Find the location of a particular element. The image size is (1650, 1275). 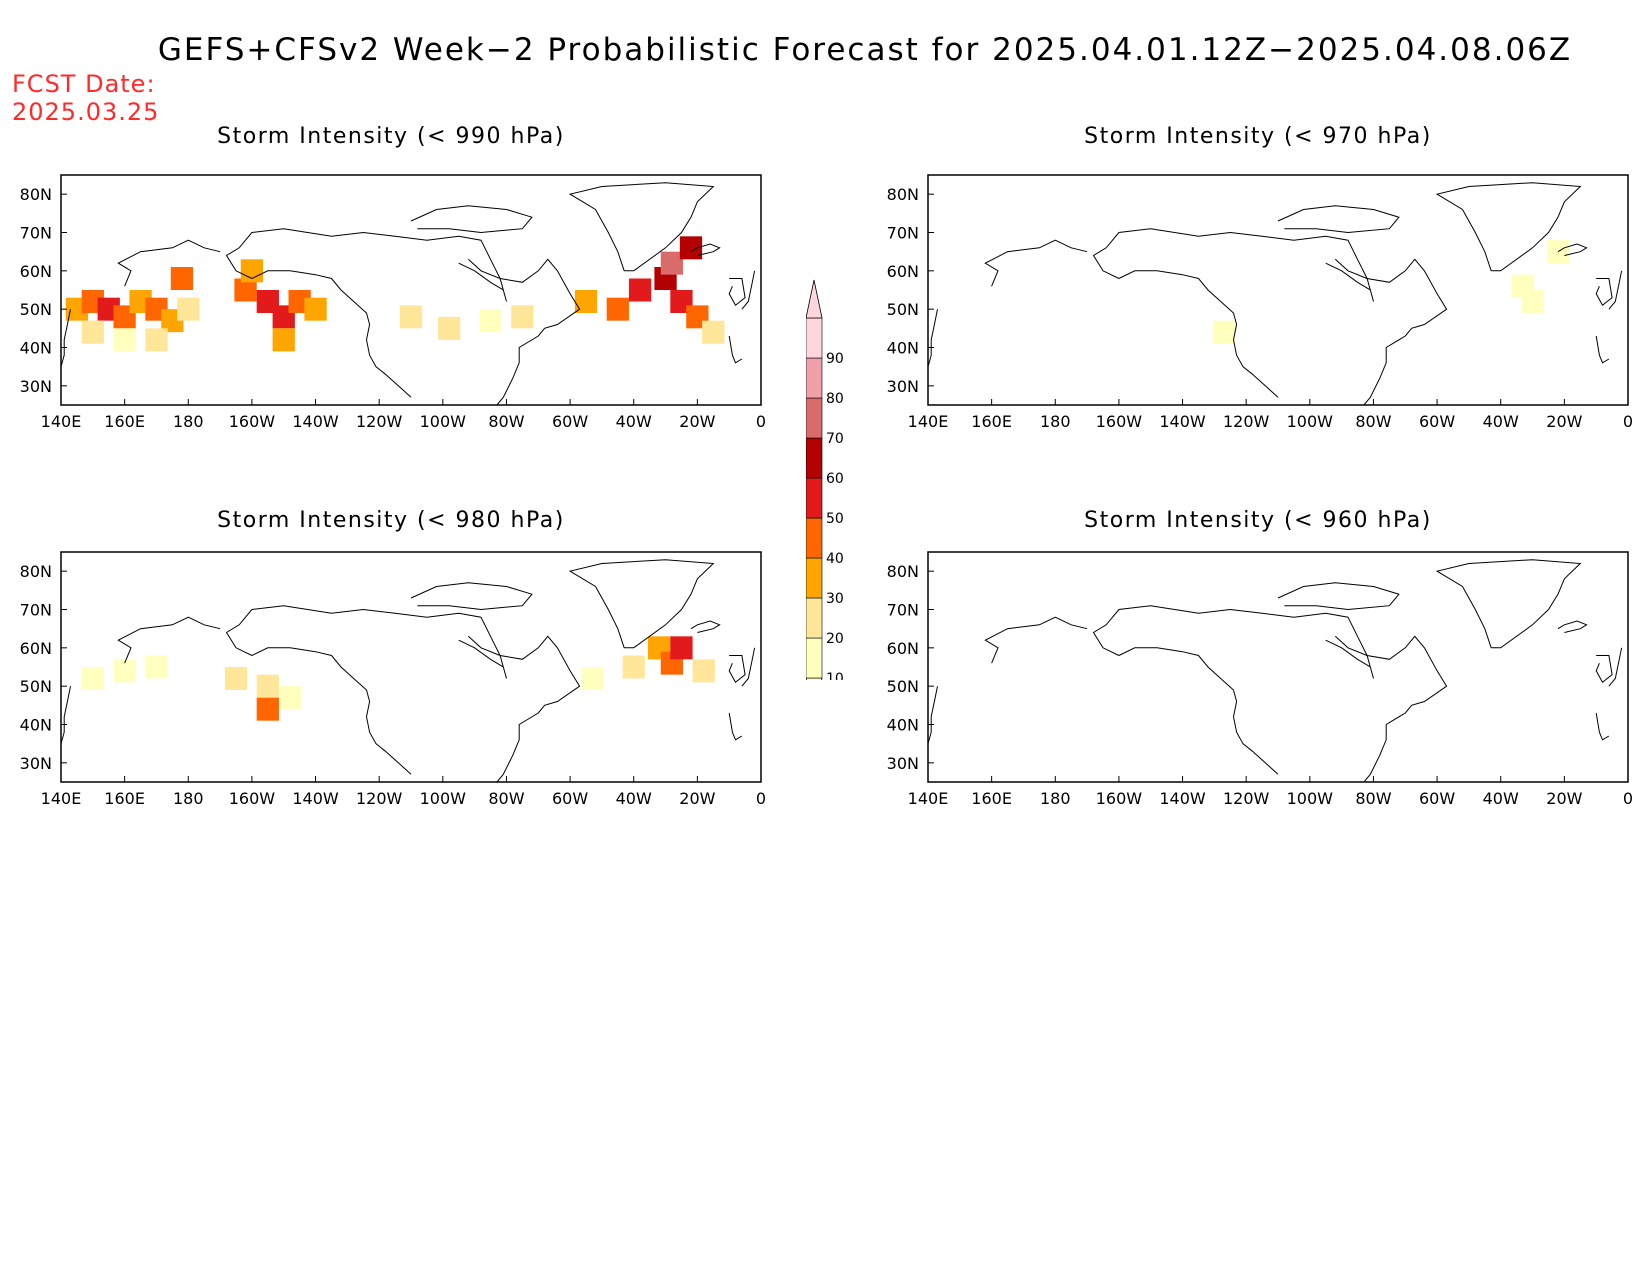

panel-title-970: Storm Intensity (< 970 hPa) is located at coordinates (1258, 136).